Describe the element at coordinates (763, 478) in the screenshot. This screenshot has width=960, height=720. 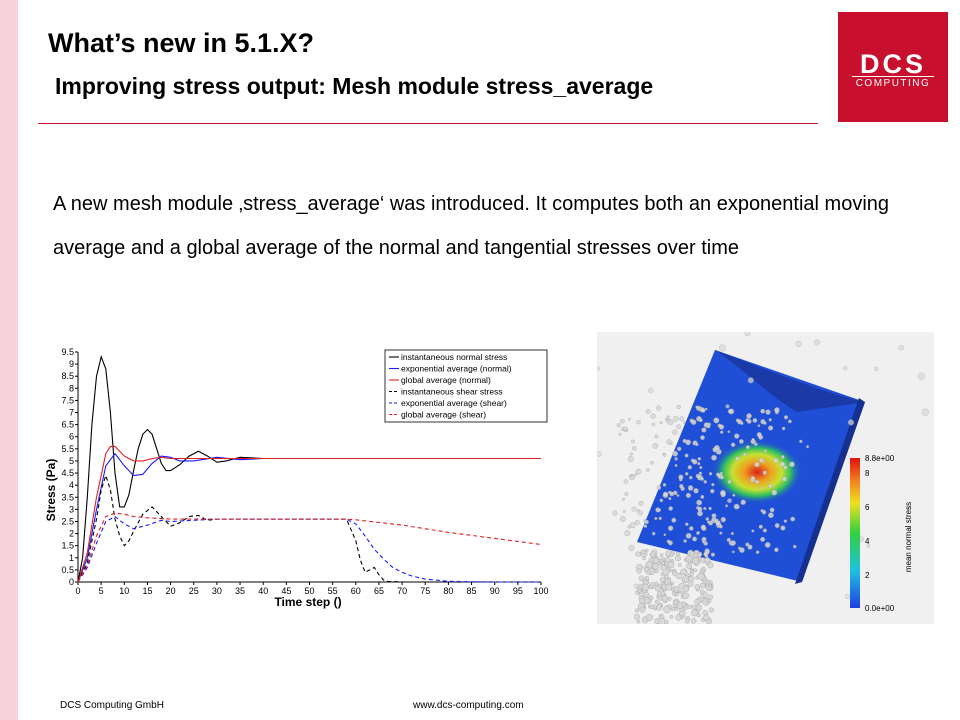
I see `particle-cloud` at that location.